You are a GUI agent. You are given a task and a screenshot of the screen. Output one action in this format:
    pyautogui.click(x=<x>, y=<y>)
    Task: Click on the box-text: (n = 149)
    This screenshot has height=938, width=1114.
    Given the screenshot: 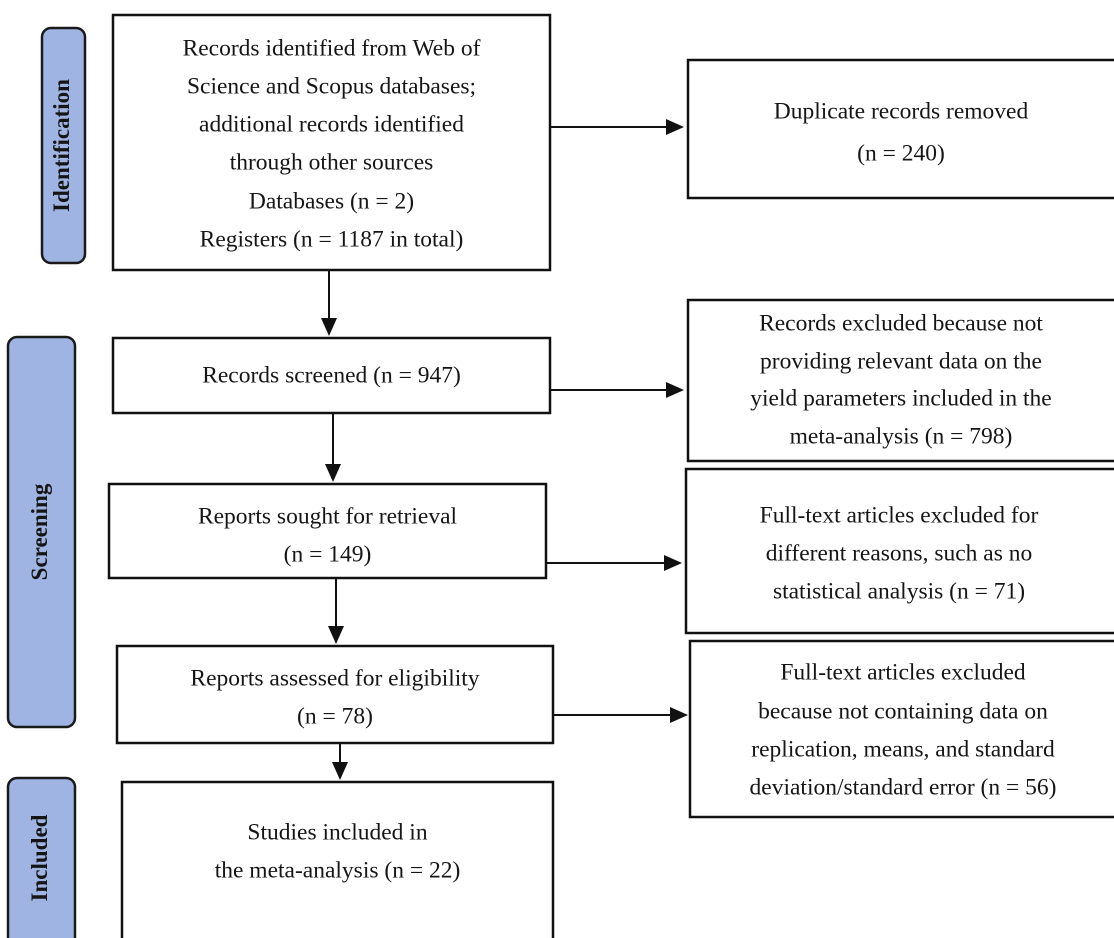 What is the action you would take?
    pyautogui.click(x=328, y=554)
    